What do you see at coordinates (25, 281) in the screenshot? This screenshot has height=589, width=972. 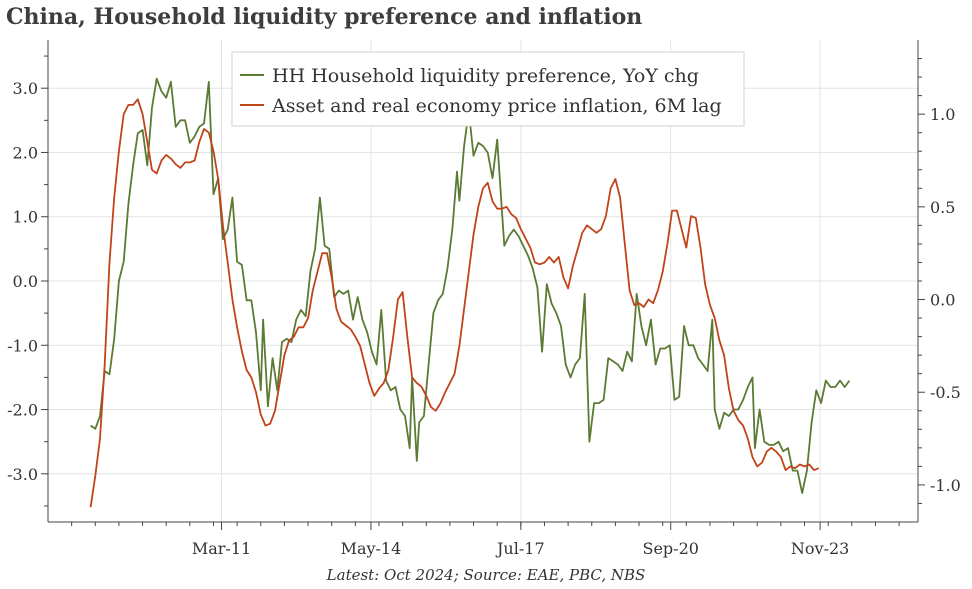 I see `left-axis-label: 0.0` at bounding box center [25, 281].